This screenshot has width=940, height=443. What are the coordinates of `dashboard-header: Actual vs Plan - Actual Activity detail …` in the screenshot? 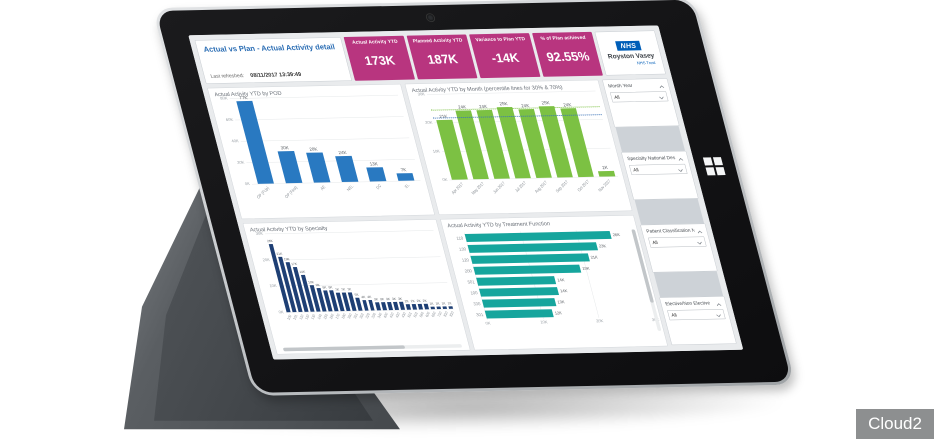 It's located at (430, 57).